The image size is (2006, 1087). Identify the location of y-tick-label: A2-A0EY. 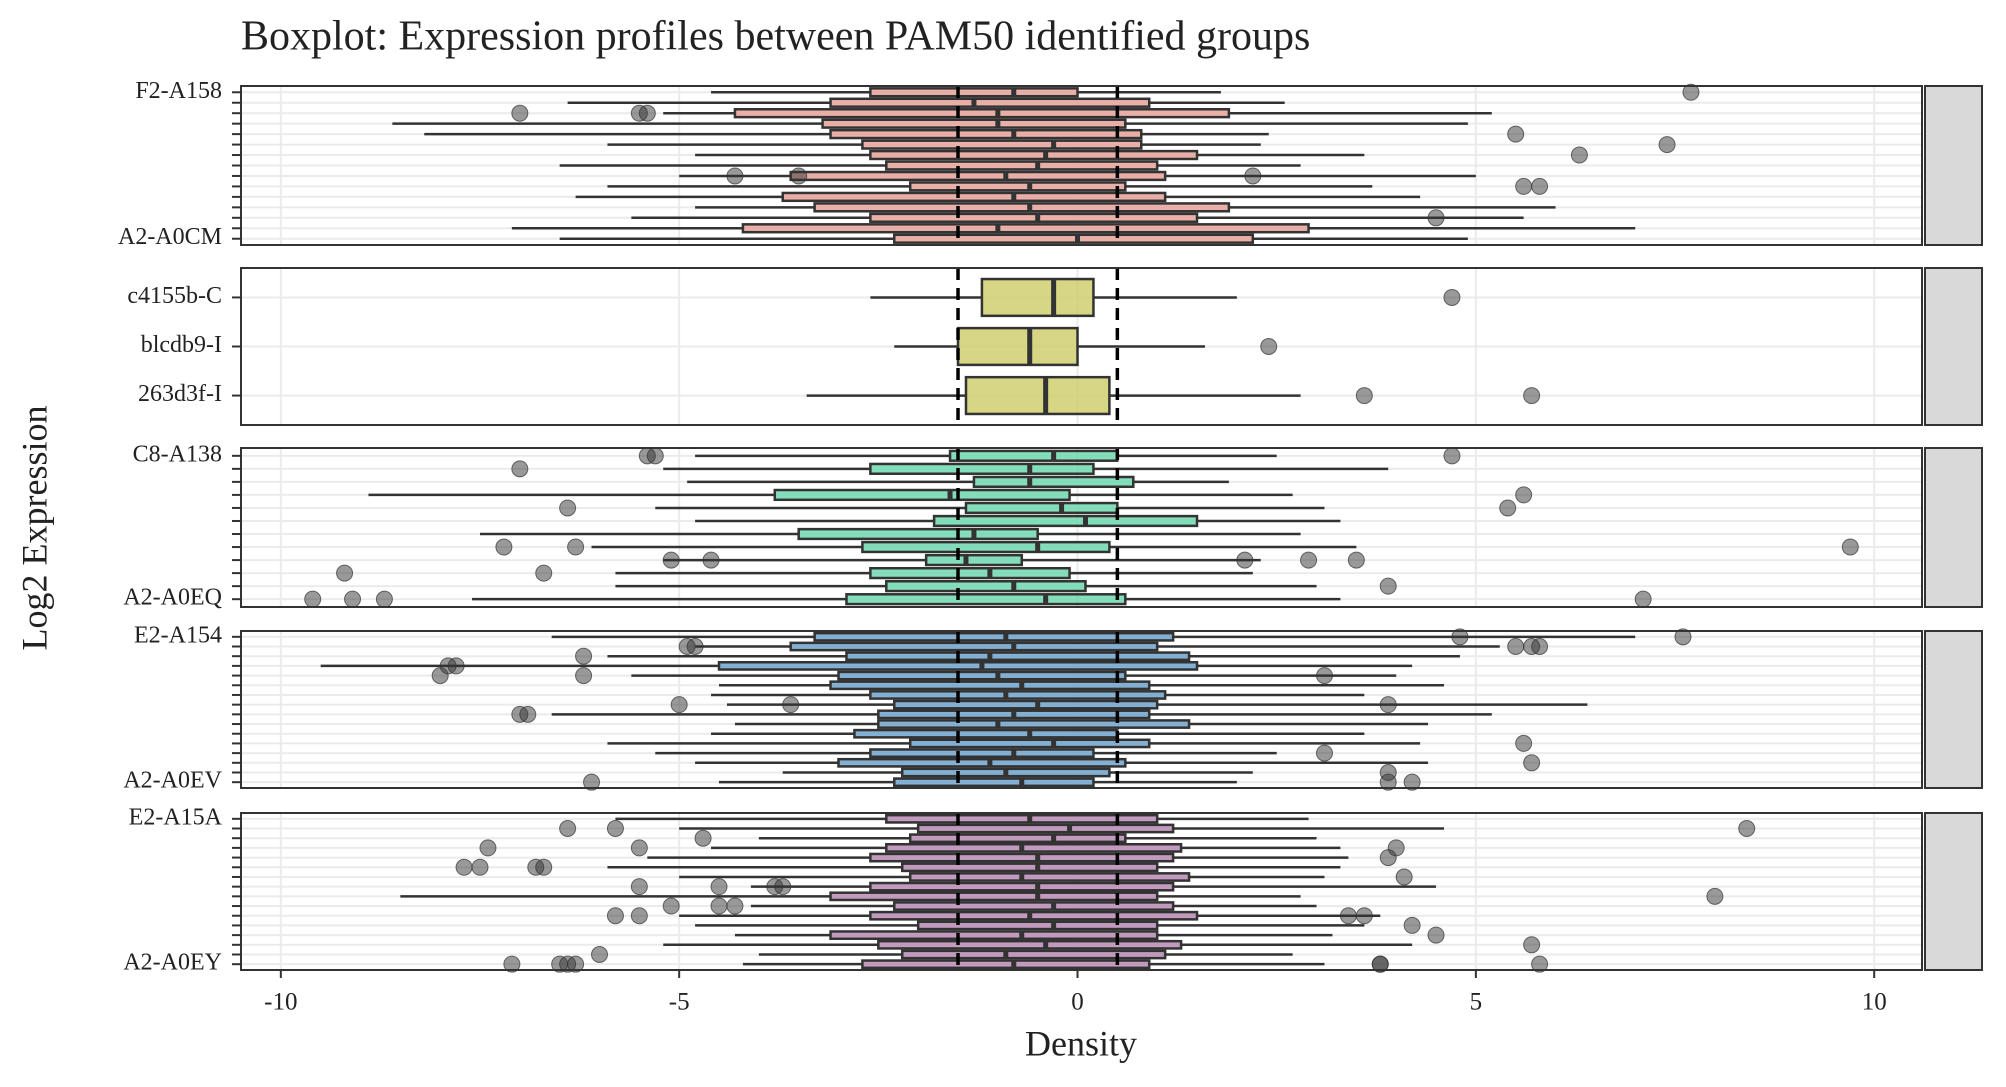
(172, 963).